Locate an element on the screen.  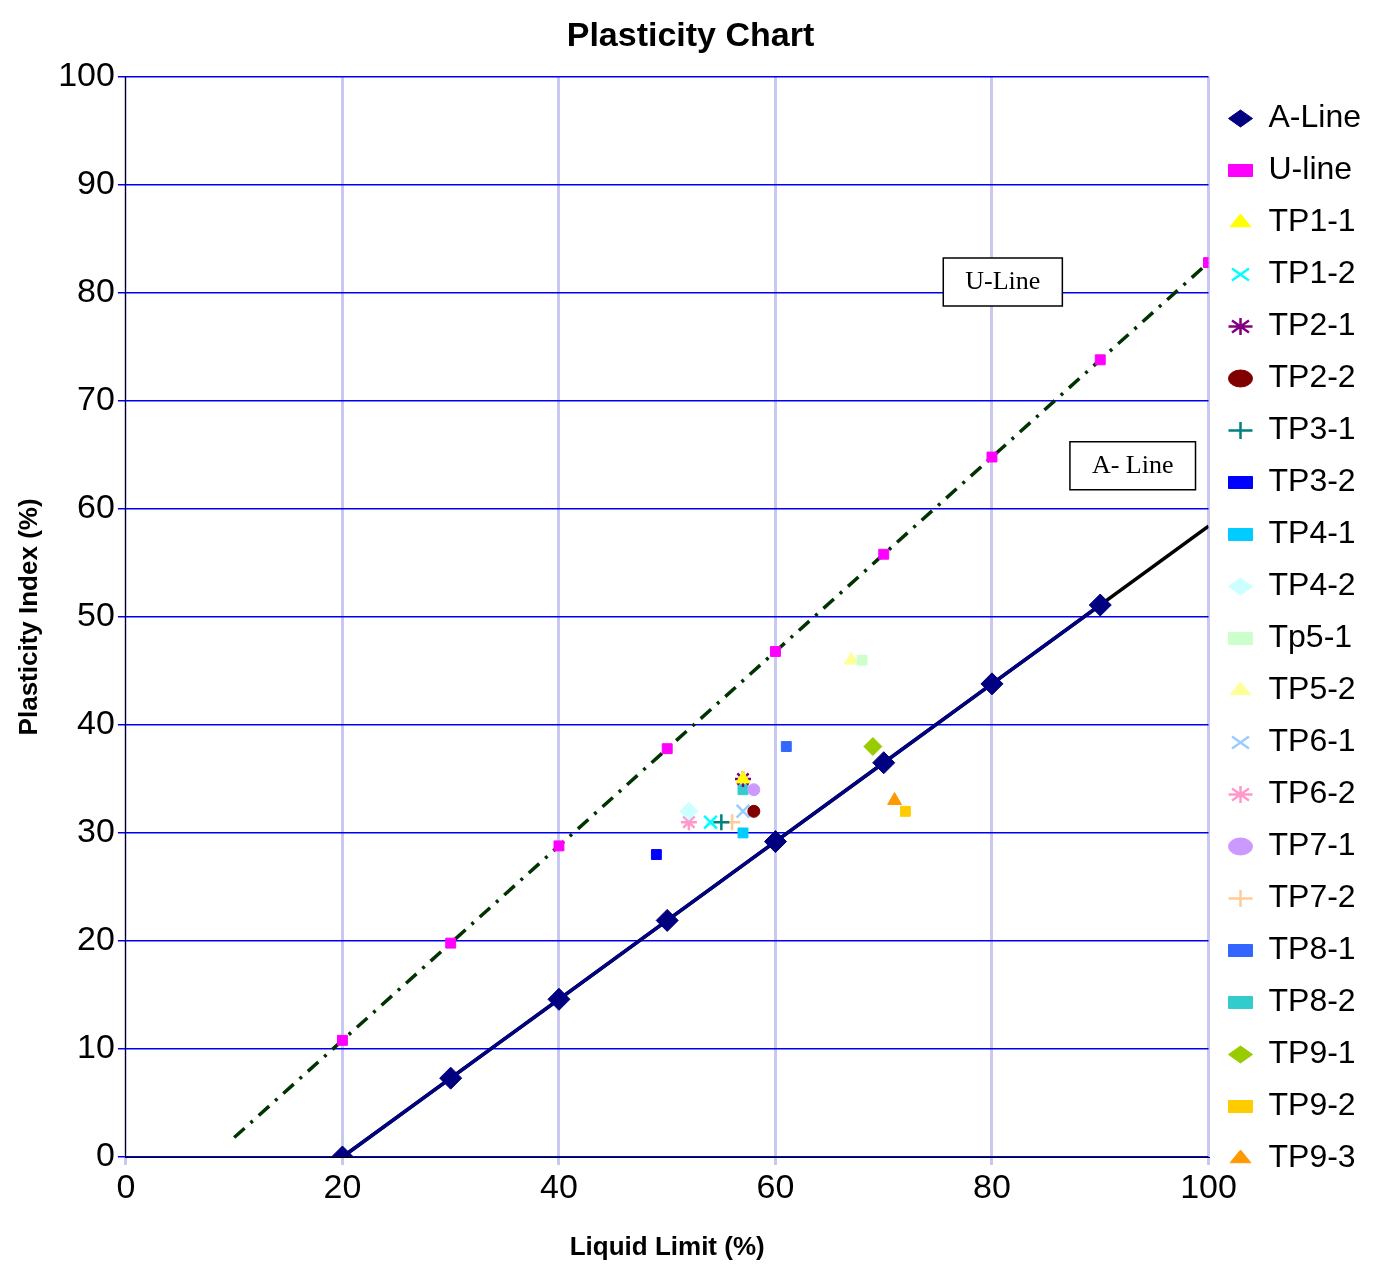
legend-label: TP9-2 is located at coordinates (1312, 1104).